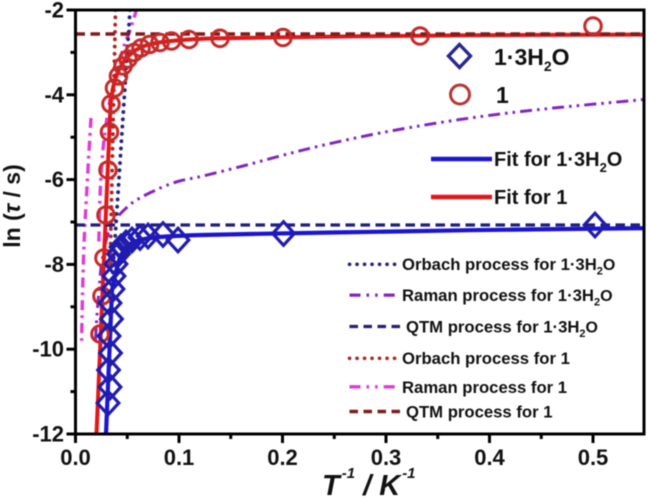 Image resolution: width=648 pixels, height=502 pixels. What do you see at coordinates (12, 206) in the screenshot?
I see `svg-text: ln (τ / s)` at bounding box center [12, 206].